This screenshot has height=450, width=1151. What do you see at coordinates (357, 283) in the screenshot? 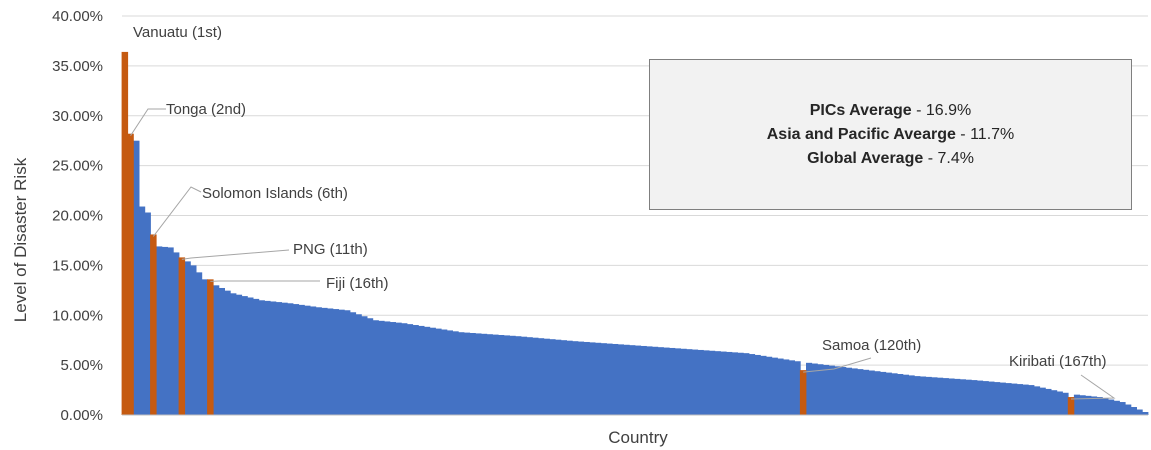
I see `annotation-fiji: Fiji (16th)` at bounding box center [357, 283].